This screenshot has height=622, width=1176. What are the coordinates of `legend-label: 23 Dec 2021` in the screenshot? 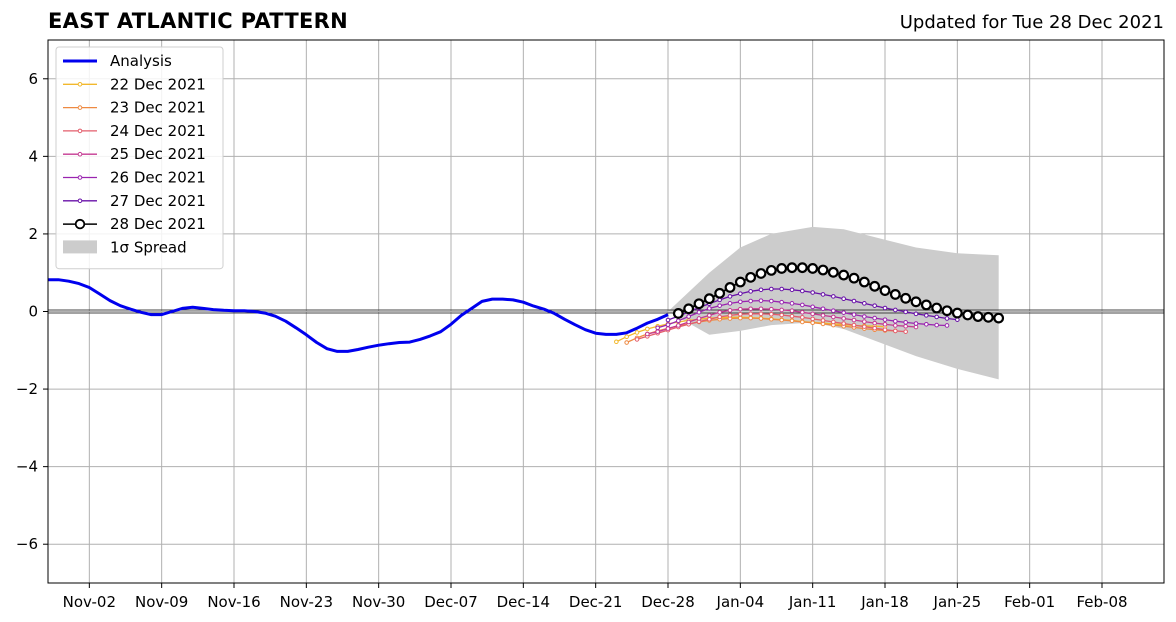 It's located at (158, 108).